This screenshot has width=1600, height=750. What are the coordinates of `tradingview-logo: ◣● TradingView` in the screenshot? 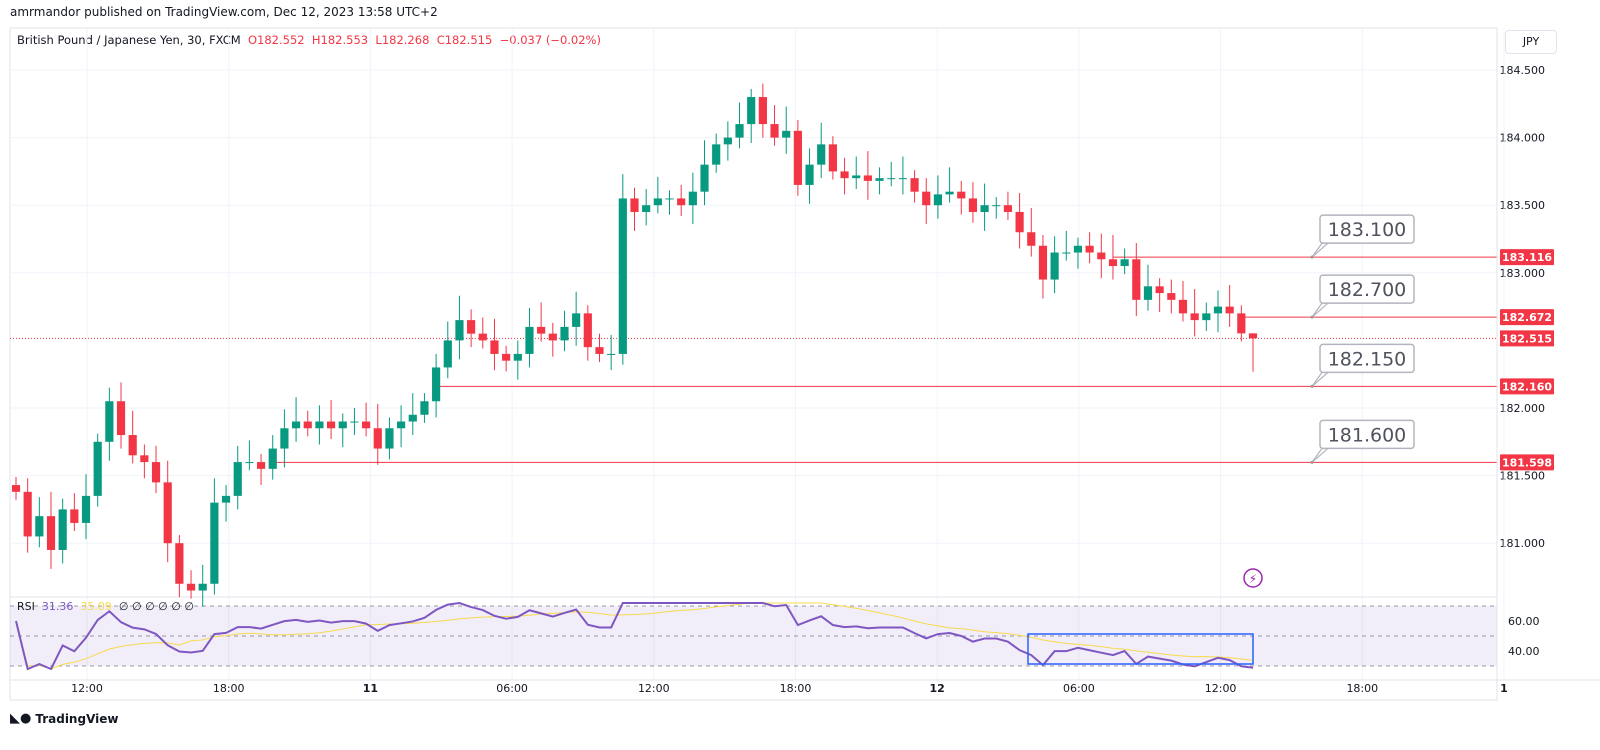 It's located at (64, 718).